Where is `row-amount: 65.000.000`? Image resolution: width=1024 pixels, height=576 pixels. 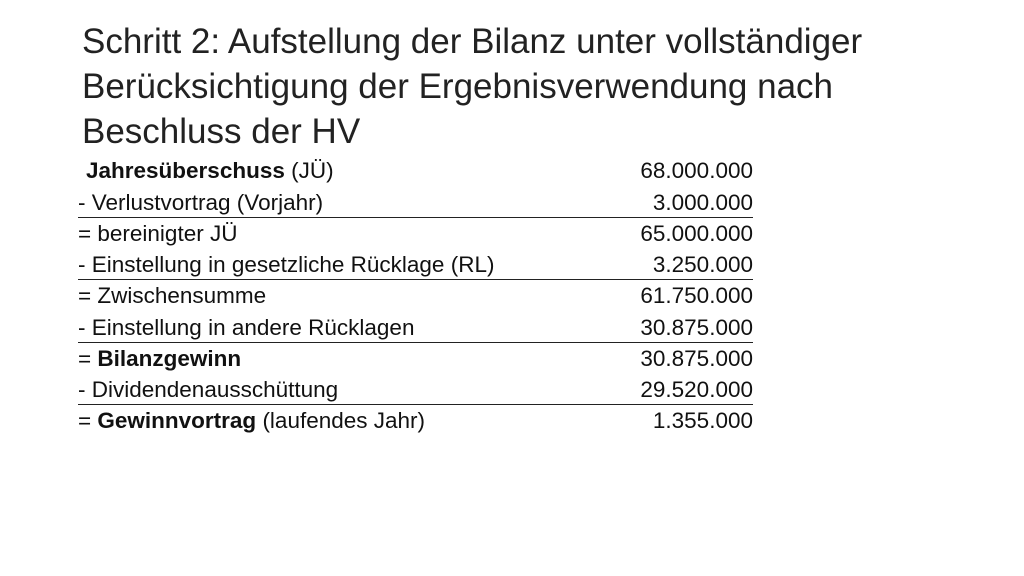 row-amount: 65.000.000 is located at coordinates (696, 233).